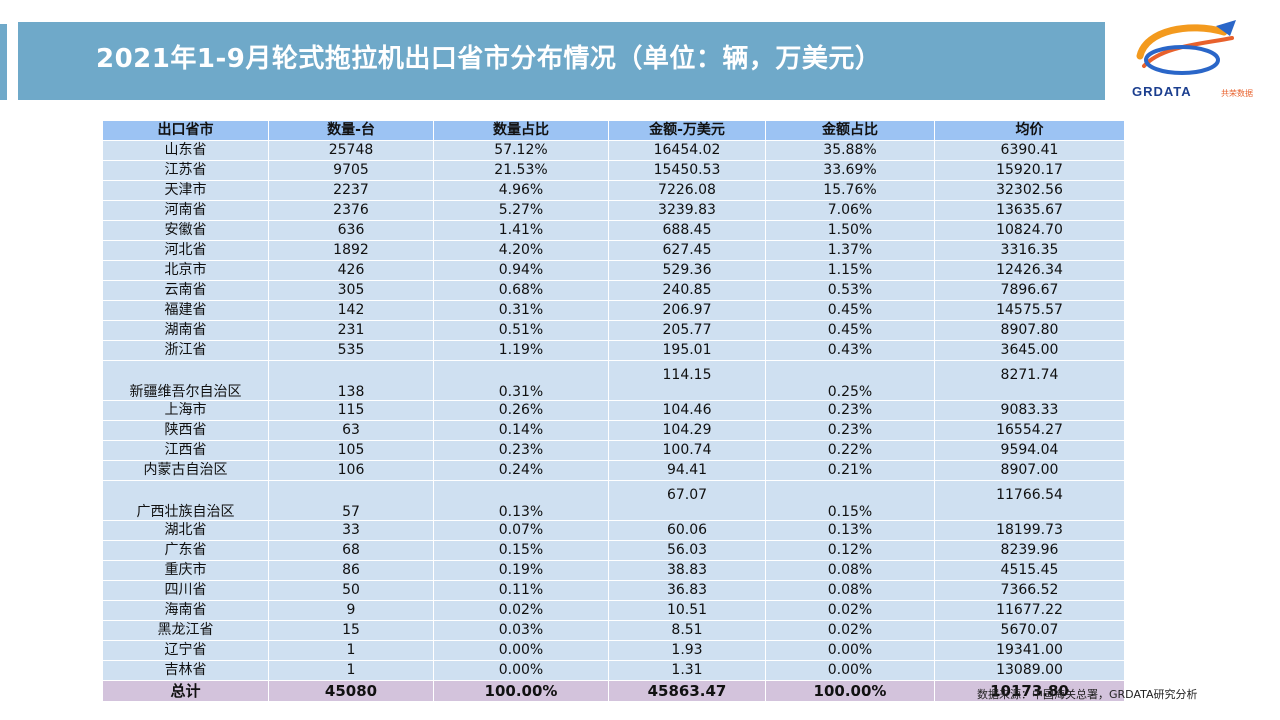 The width and height of the screenshot is (1280, 720). I want to click on cell-province: 河南省, so click(186, 211).